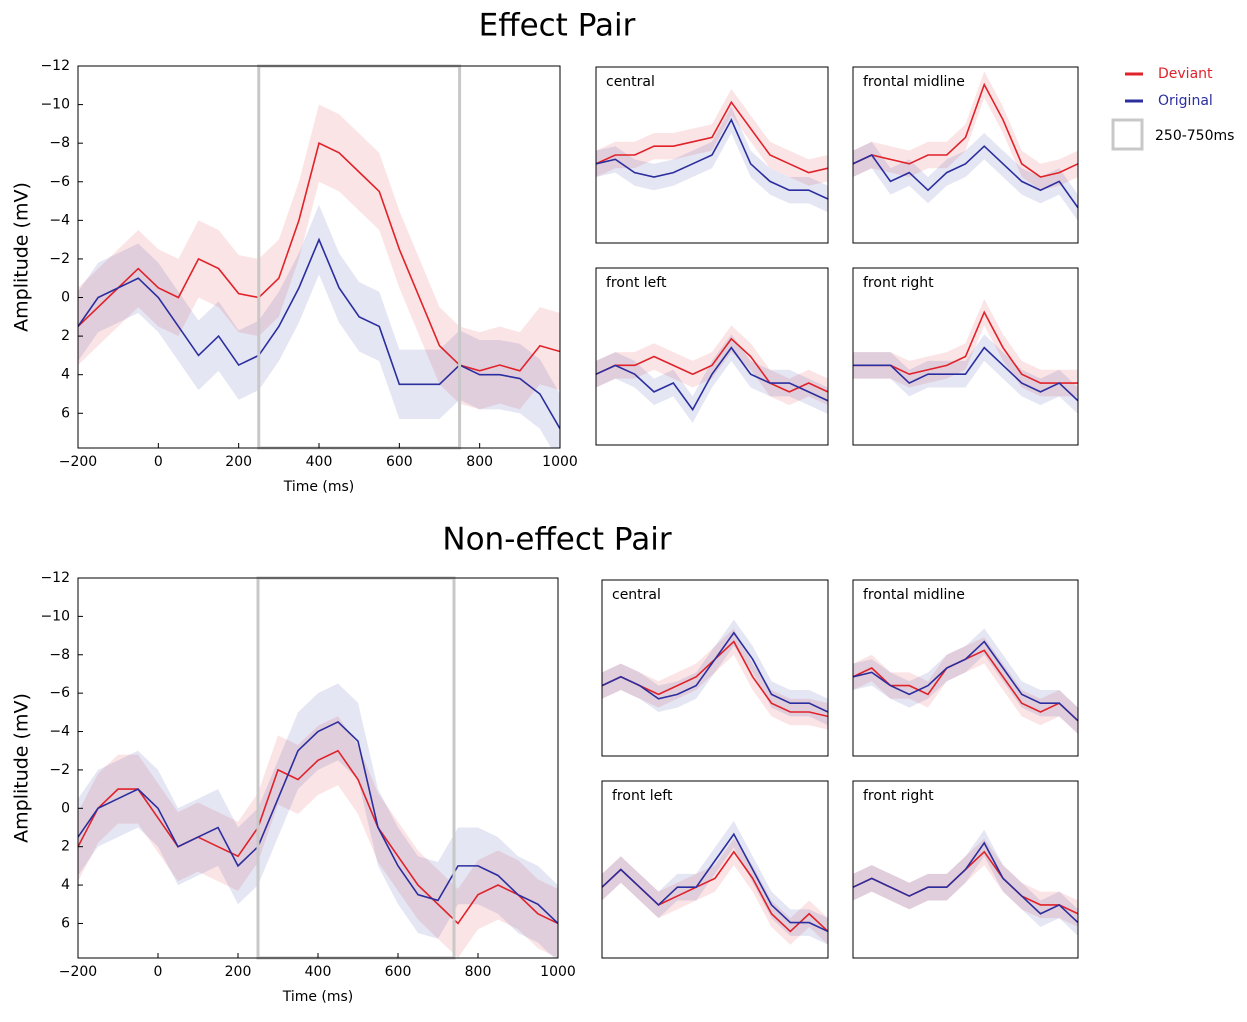 The width and height of the screenshot is (1247, 1022). Describe the element at coordinates (557, 26) in the screenshot. I see `chart-title: Effect Pair` at that location.